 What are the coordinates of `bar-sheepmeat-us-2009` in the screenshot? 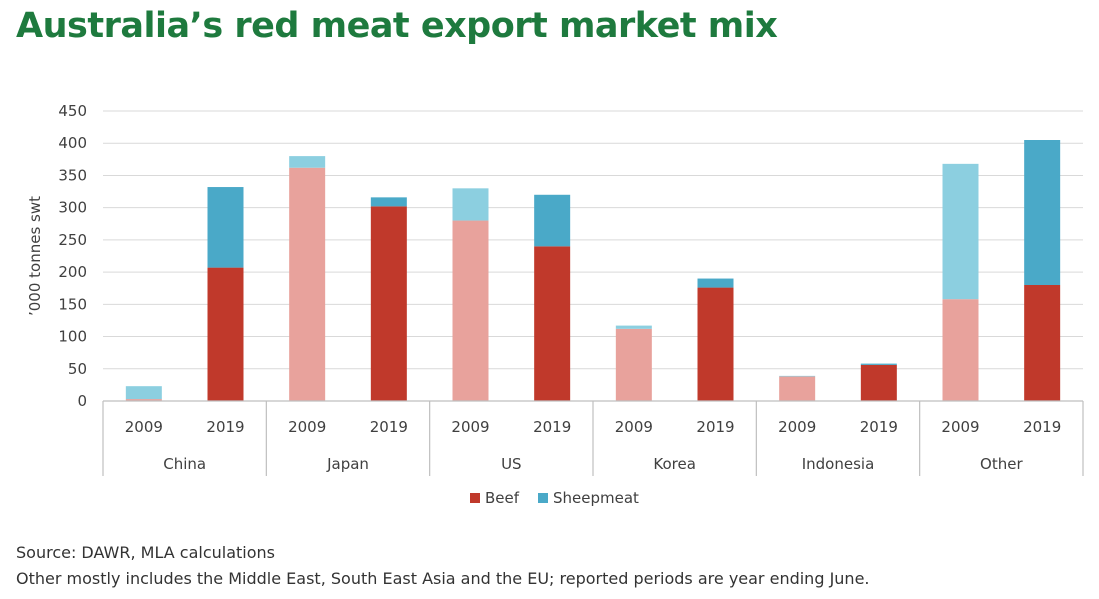 It's located at (470, 204).